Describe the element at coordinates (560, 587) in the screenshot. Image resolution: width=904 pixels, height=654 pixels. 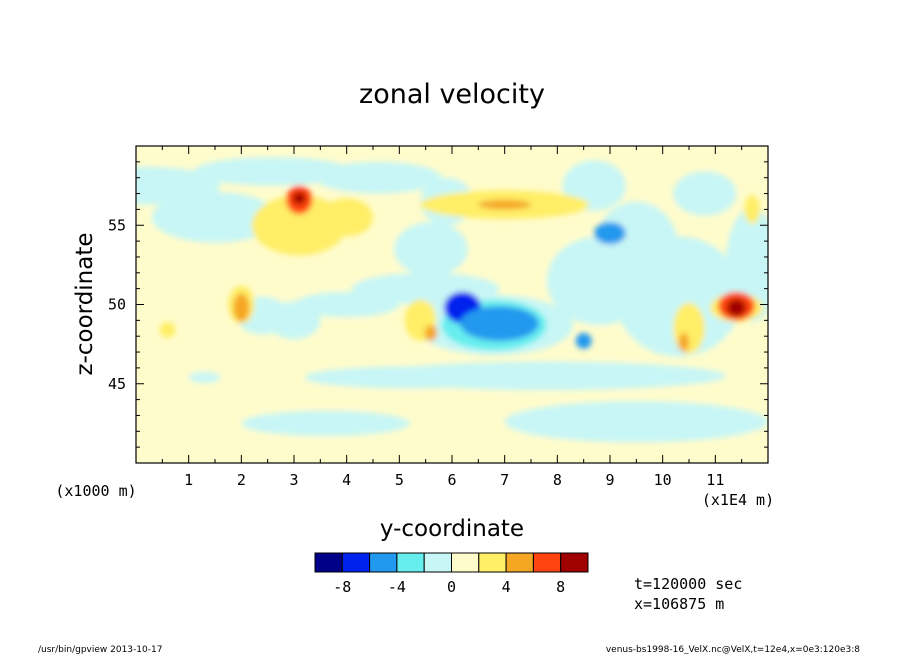
I see `colorbar-tick-label: 8` at that location.